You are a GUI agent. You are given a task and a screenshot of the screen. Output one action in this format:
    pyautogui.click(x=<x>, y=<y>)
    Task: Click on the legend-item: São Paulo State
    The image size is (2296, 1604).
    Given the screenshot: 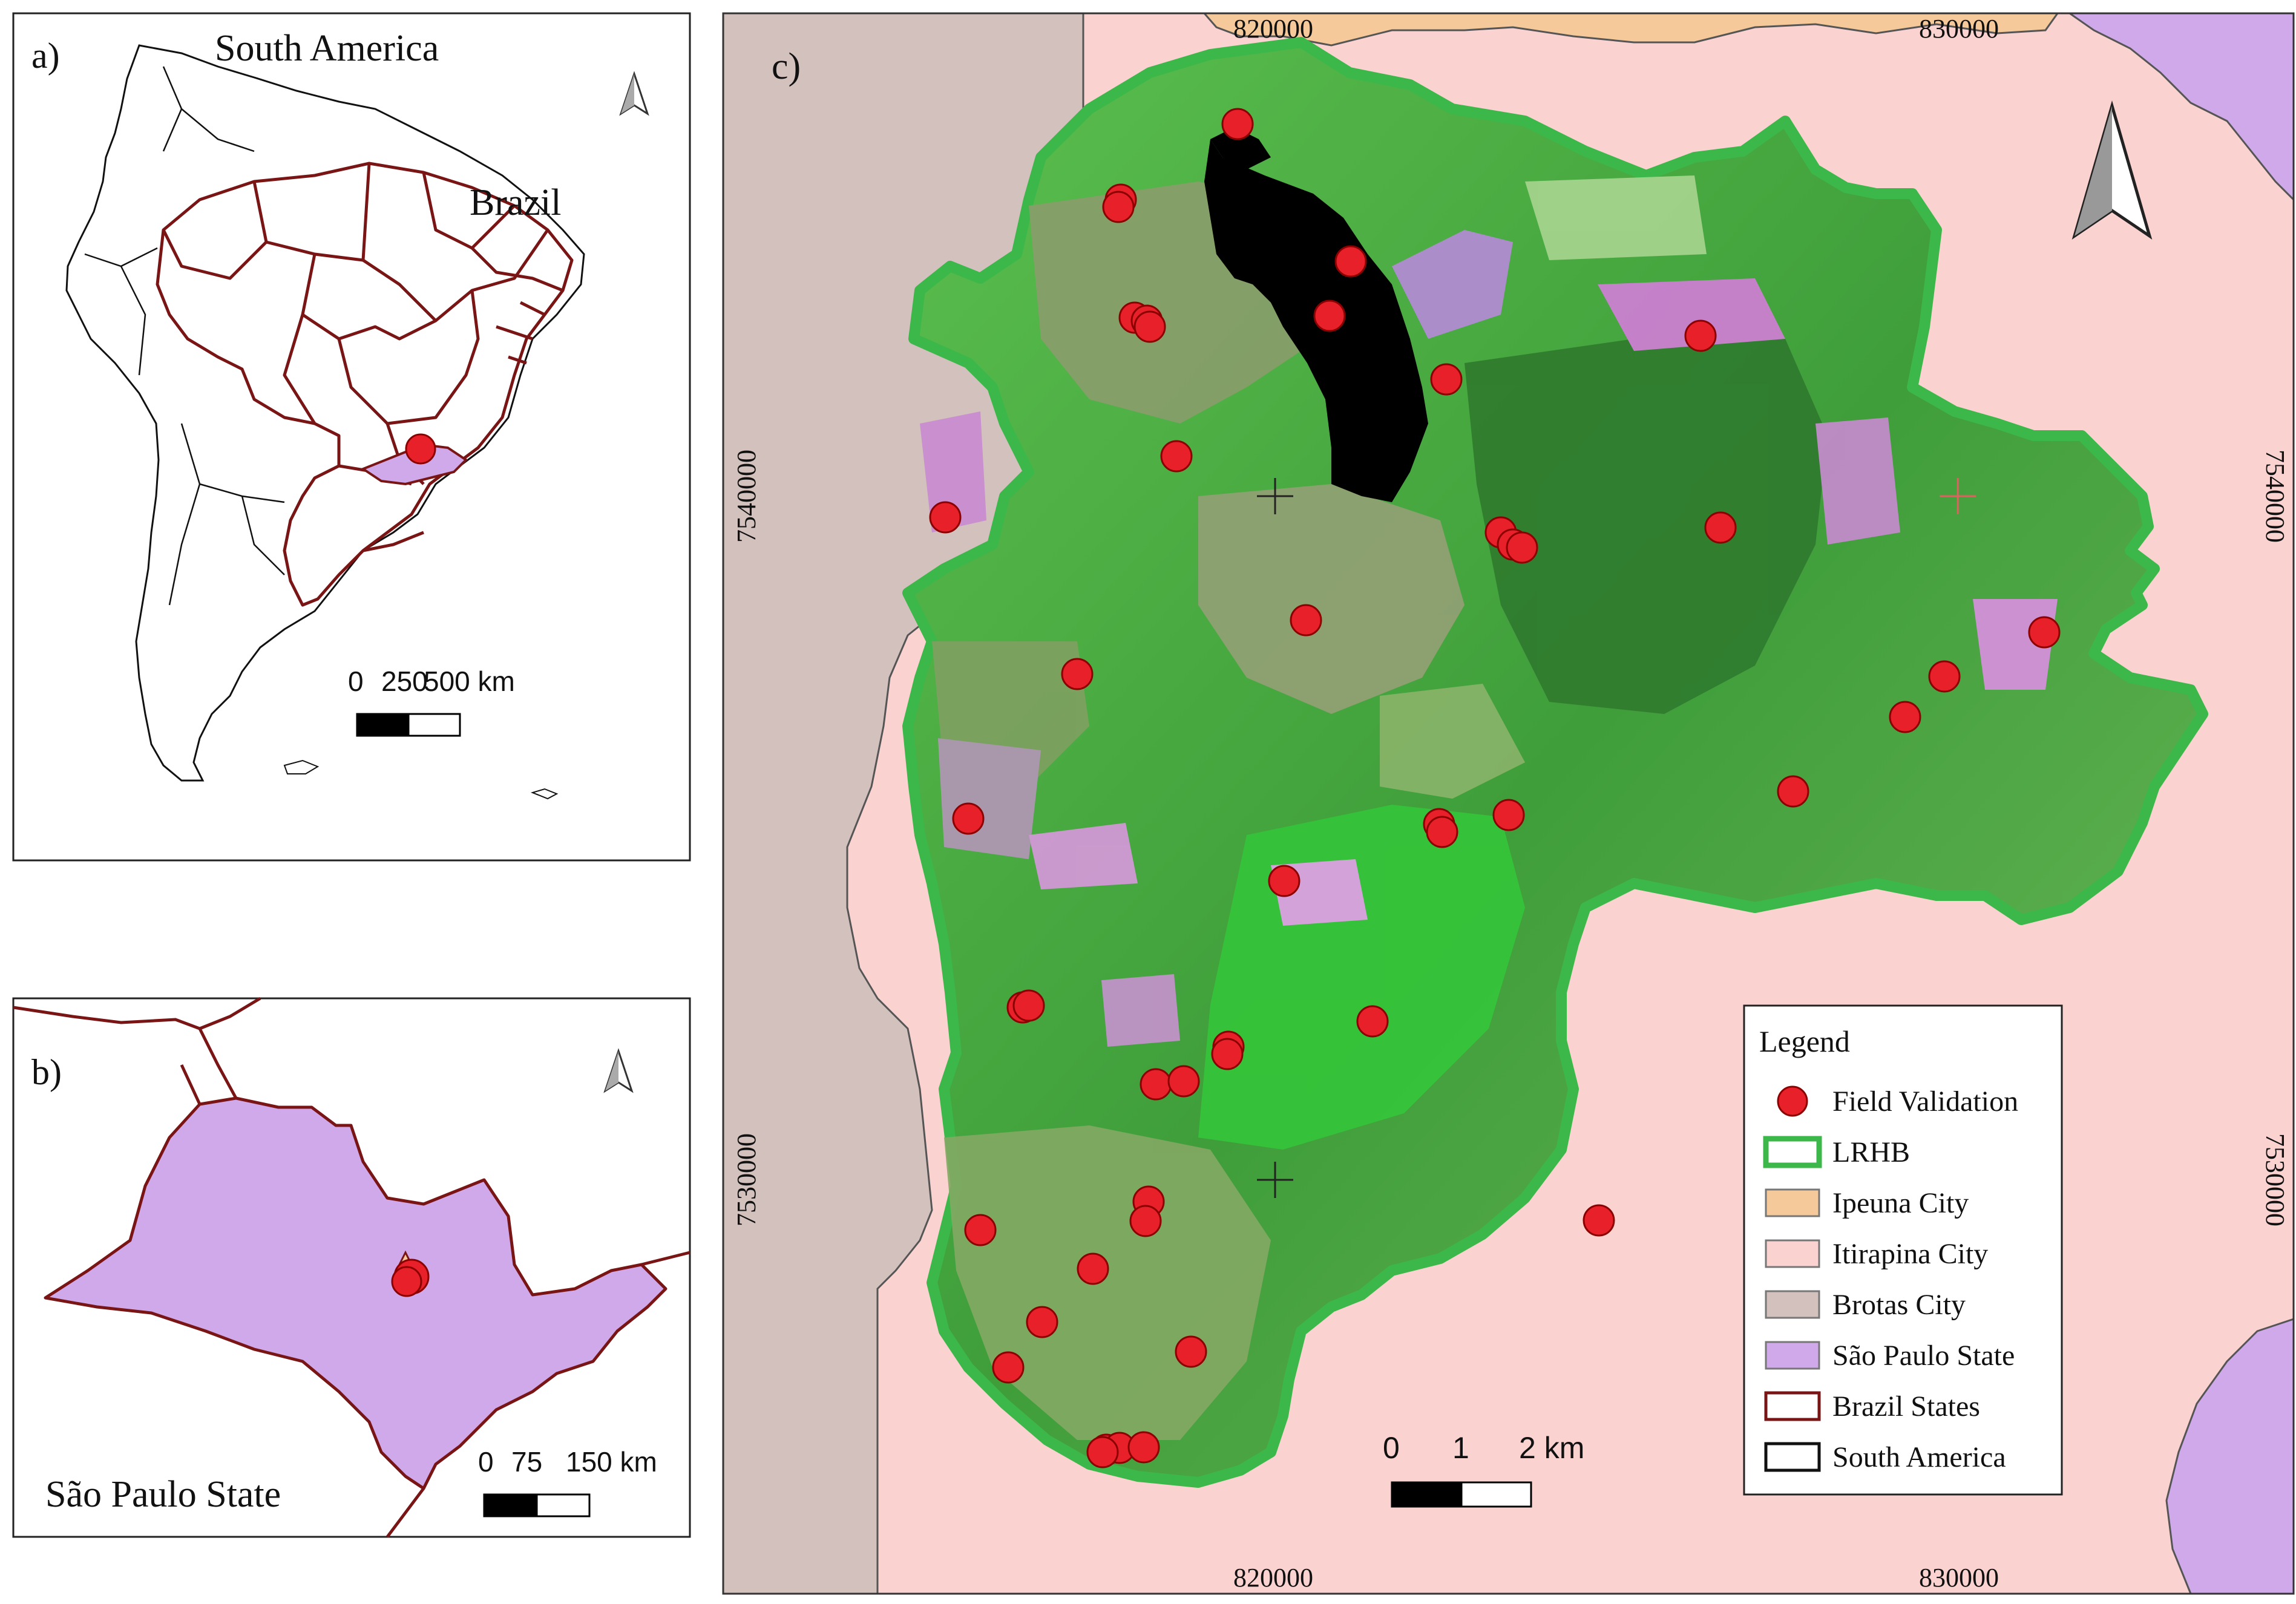 What is the action you would take?
    pyautogui.click(x=1890, y=1356)
    